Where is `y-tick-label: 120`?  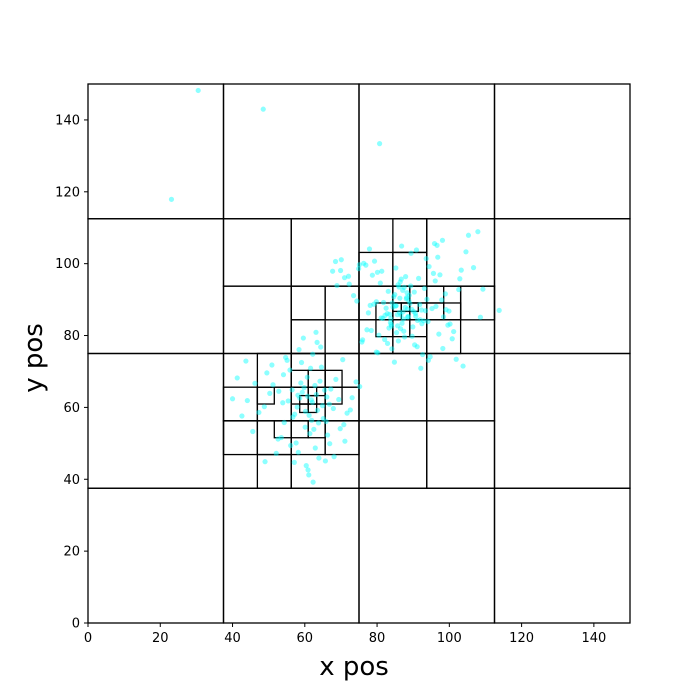 y-tick-label: 120 is located at coordinates (67, 192).